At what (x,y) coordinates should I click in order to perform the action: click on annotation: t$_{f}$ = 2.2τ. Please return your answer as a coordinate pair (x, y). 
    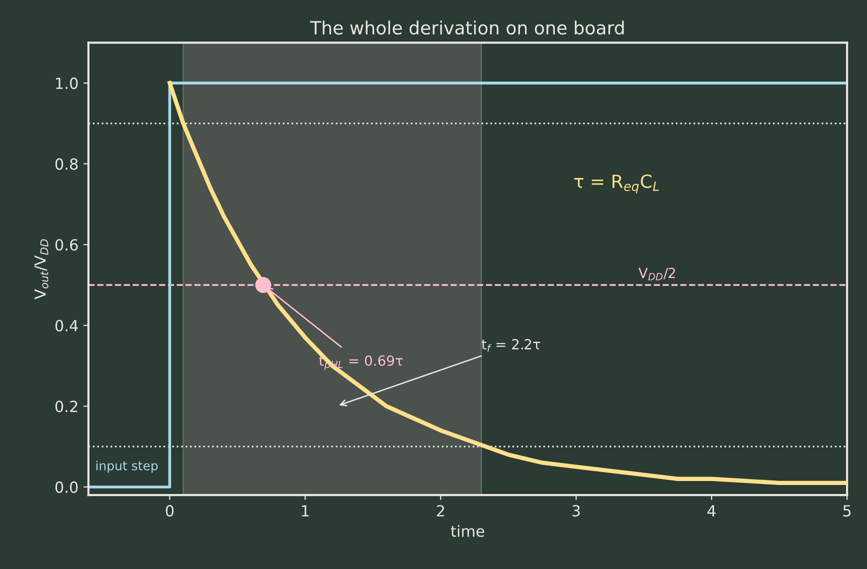
    Looking at the image, I should click on (511, 345).